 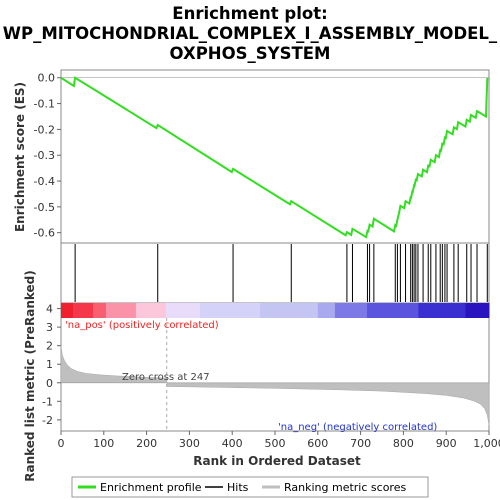 What do you see at coordinates (142, 325) in the screenshot?
I see `positive-correlation-label: 'na_pos' (positively correlated)` at bounding box center [142, 325].